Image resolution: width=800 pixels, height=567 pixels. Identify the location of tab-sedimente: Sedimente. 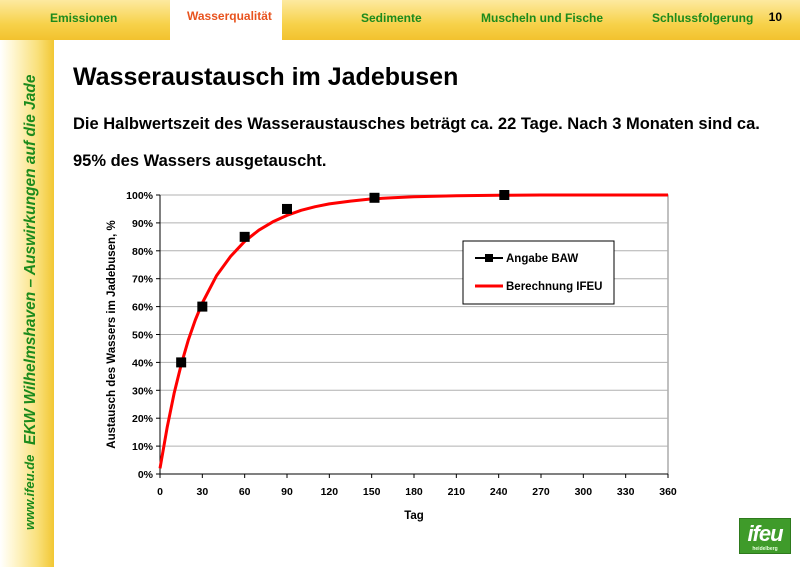
(391, 18).